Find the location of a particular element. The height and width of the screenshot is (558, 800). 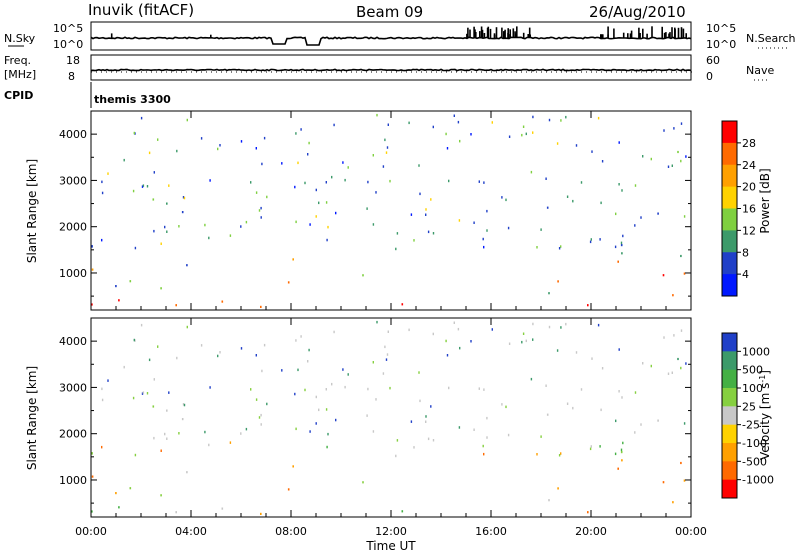

velocity-colorbar-label-end: ] is located at coordinates (765, 372).